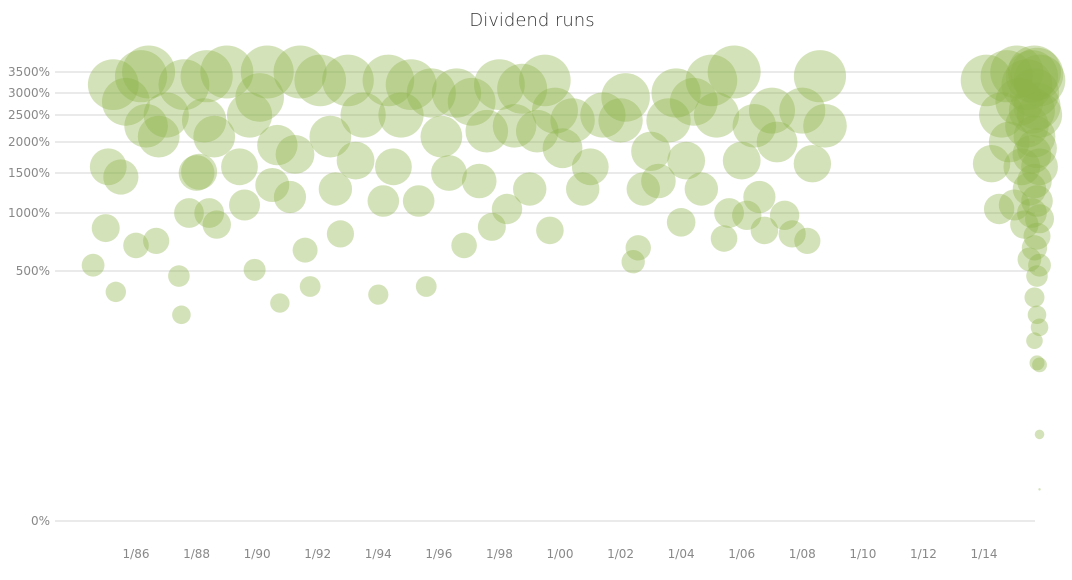  What do you see at coordinates (257, 554) in the screenshot?
I see `x-tick-label: 1/90` at bounding box center [257, 554].